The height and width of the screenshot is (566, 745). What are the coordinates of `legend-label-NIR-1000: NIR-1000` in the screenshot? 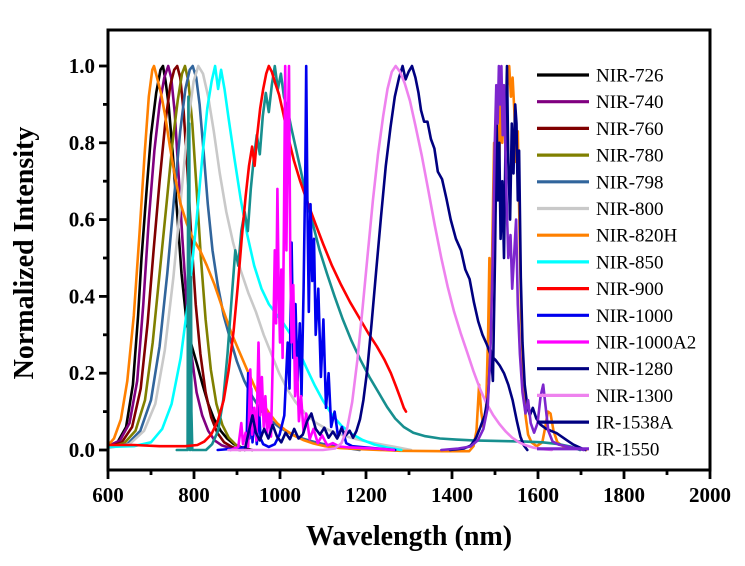 It's located at (634, 316).